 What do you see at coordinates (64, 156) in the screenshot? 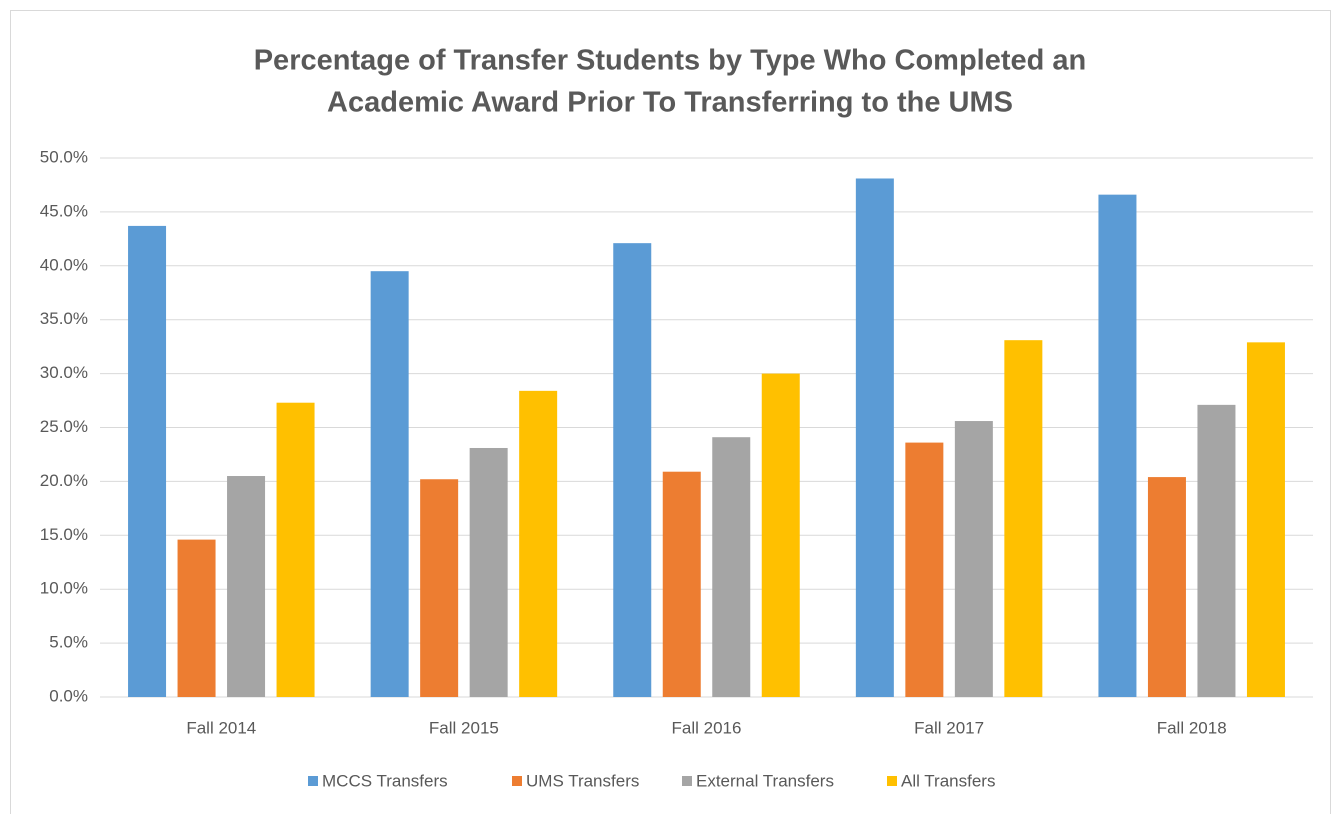
I see `y-tick-label: 50.0%` at bounding box center [64, 156].